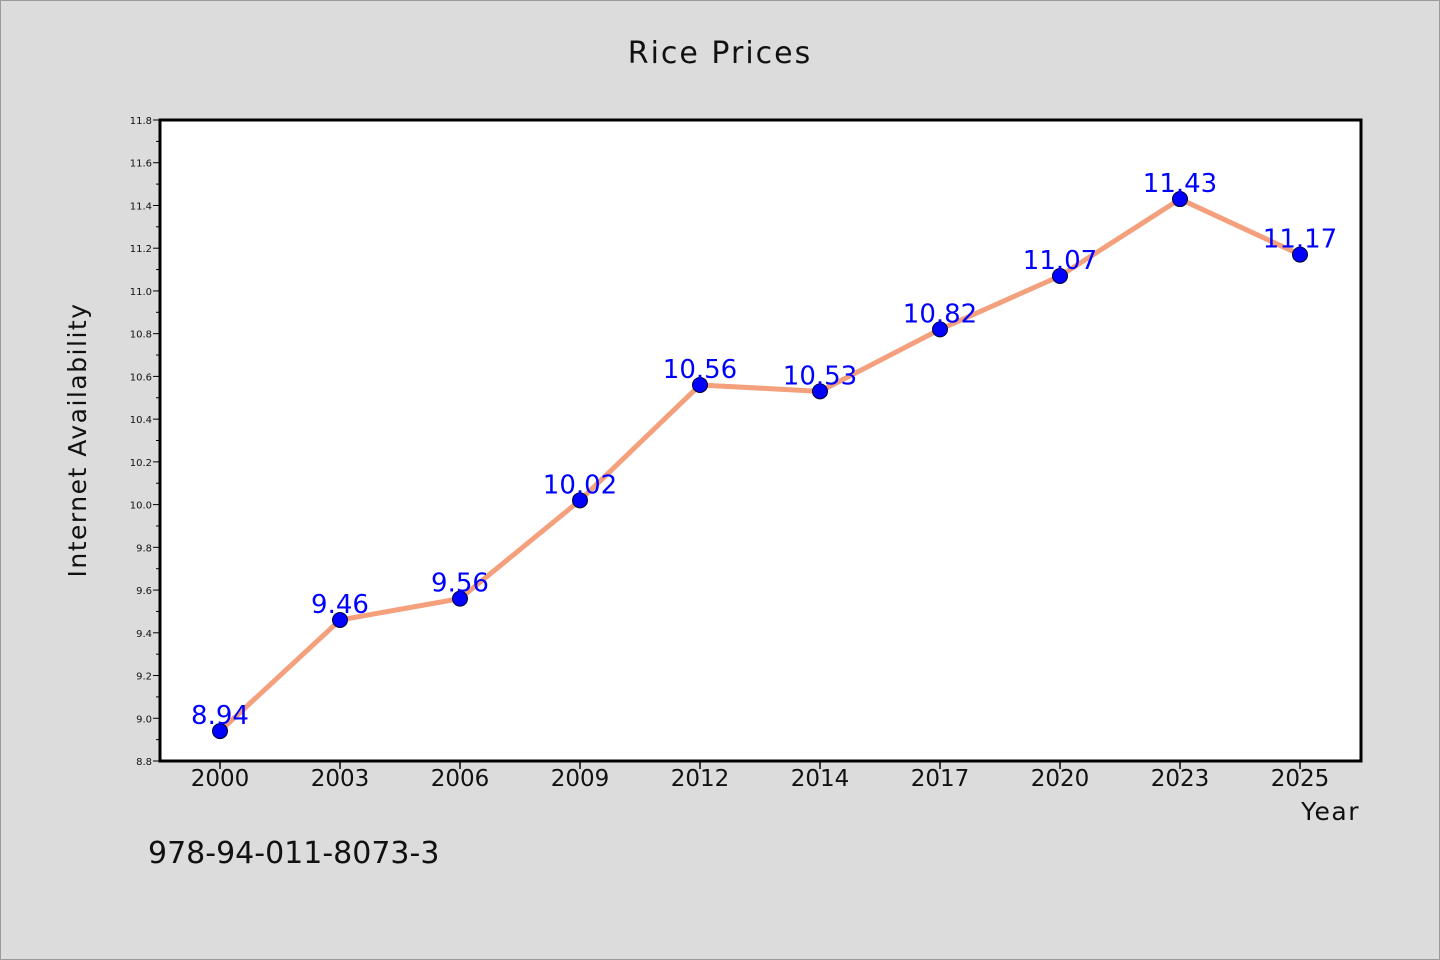 The image size is (1440, 960). Describe the element at coordinates (760, 776) in the screenshot. I see `x-axis: 2000 2003 2006 2009 2012 2014 2017 2020 2023 2025` at that location.